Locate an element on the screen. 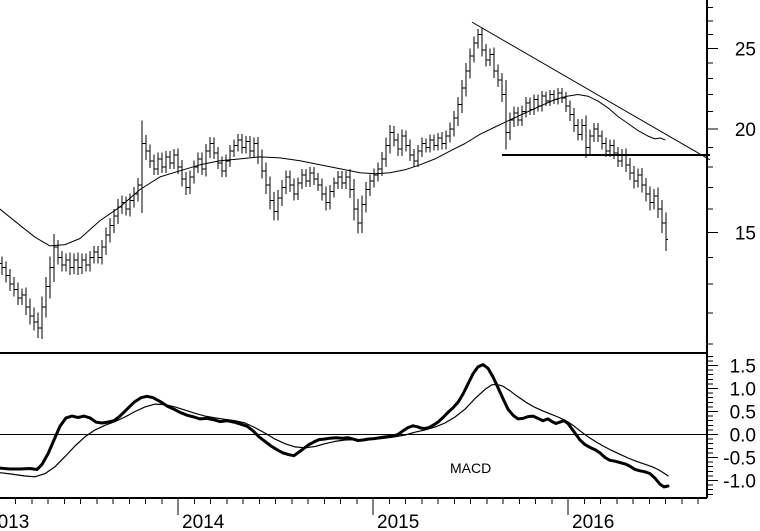  descending-trendline is located at coordinates (591, 91).